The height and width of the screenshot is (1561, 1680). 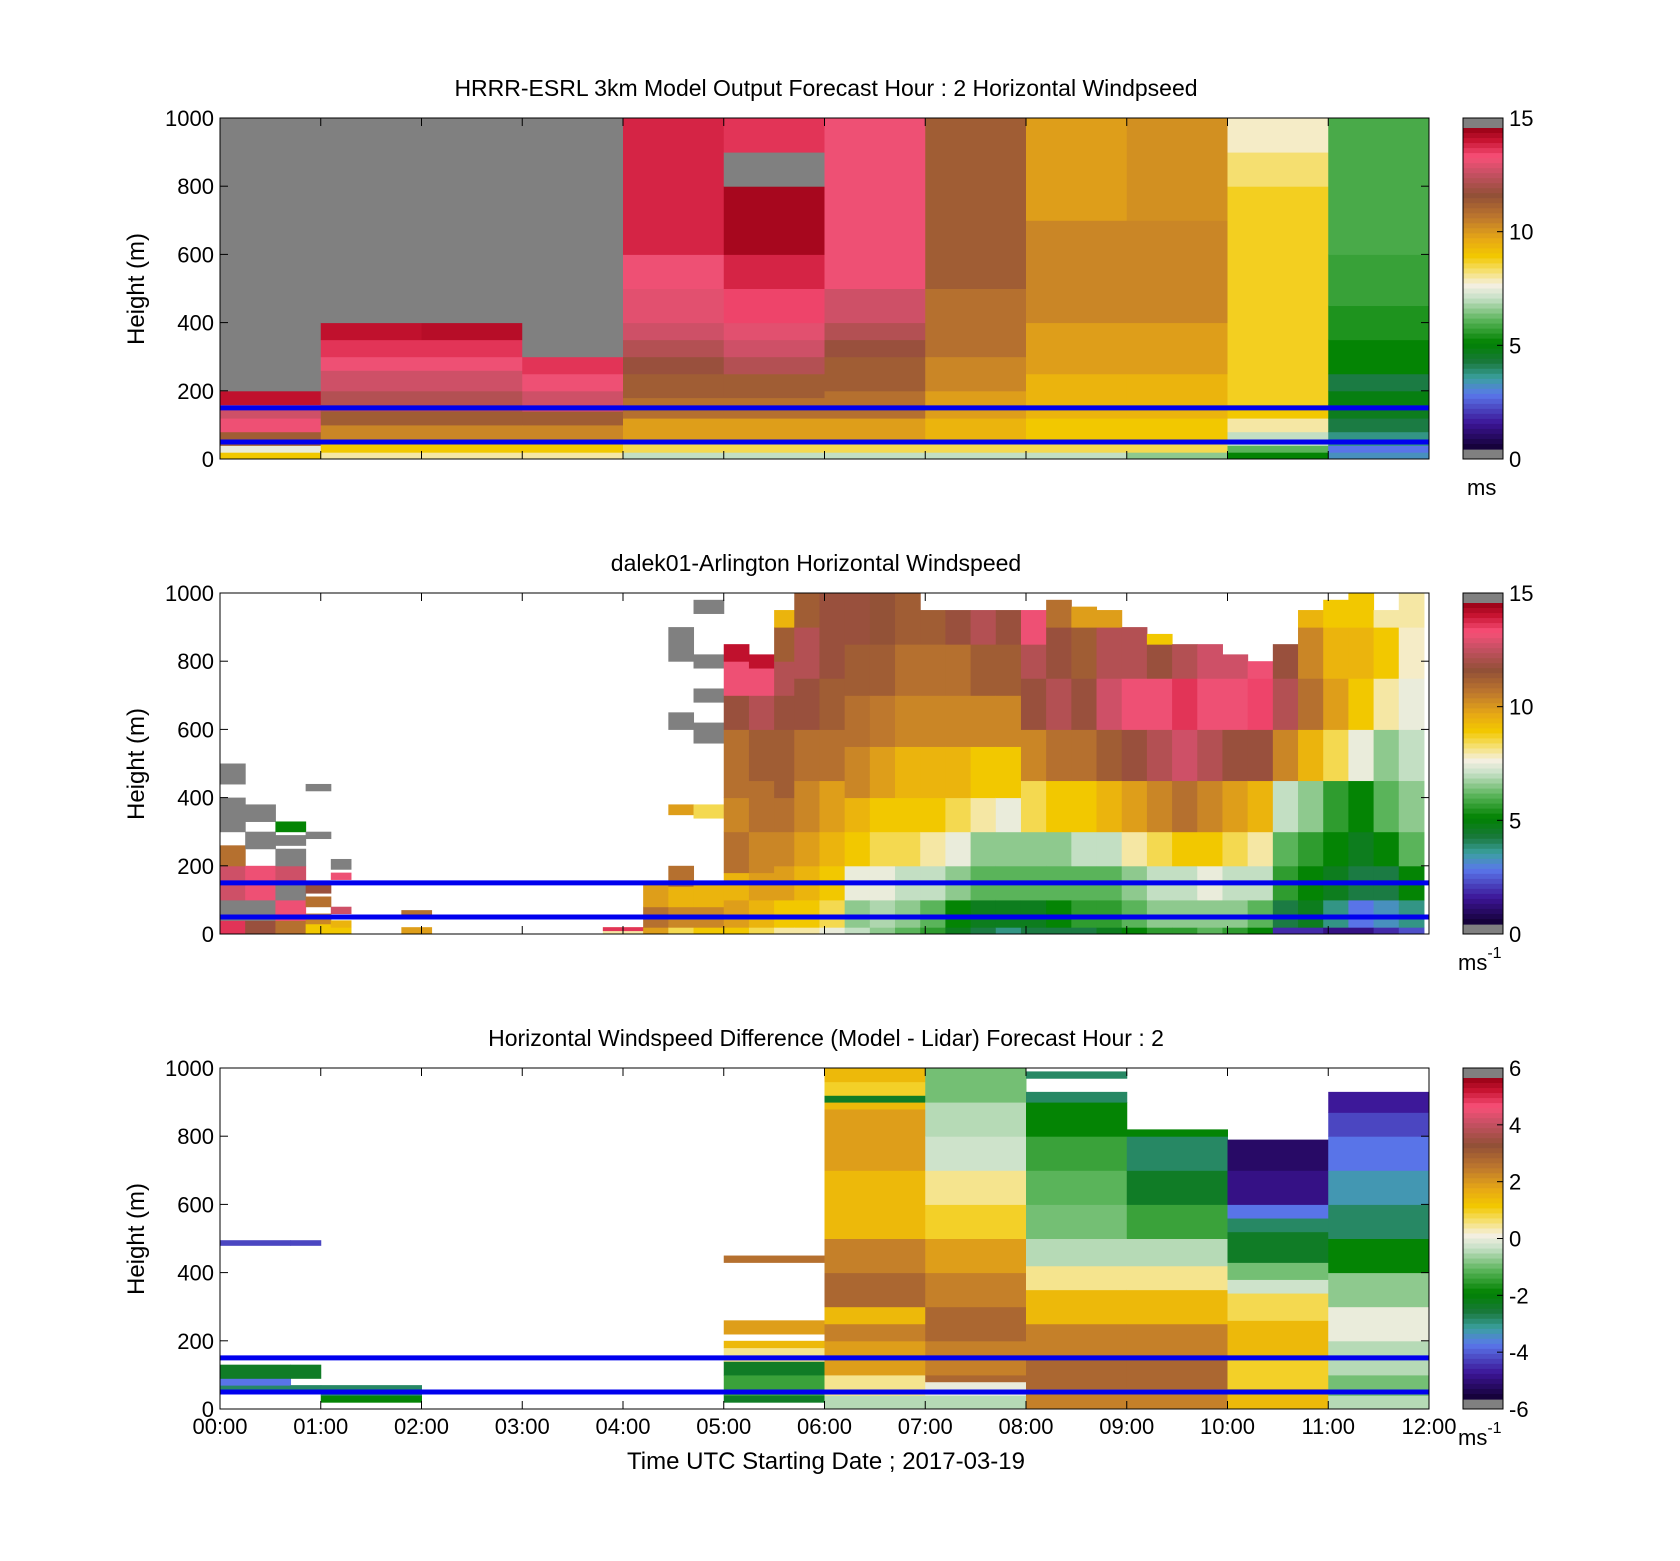 I want to click on y-tick-label: 400, so click(x=195, y=323).